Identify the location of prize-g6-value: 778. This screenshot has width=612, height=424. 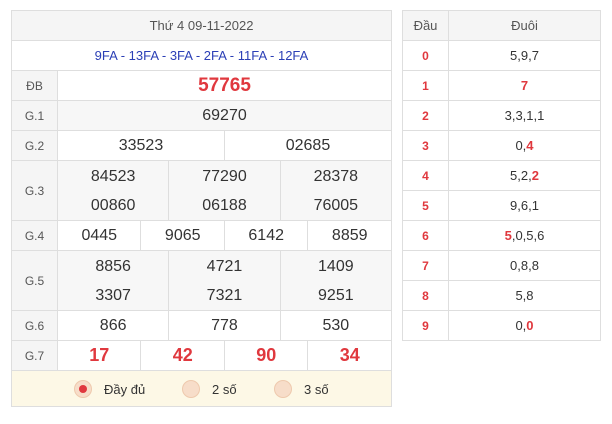
(224, 325).